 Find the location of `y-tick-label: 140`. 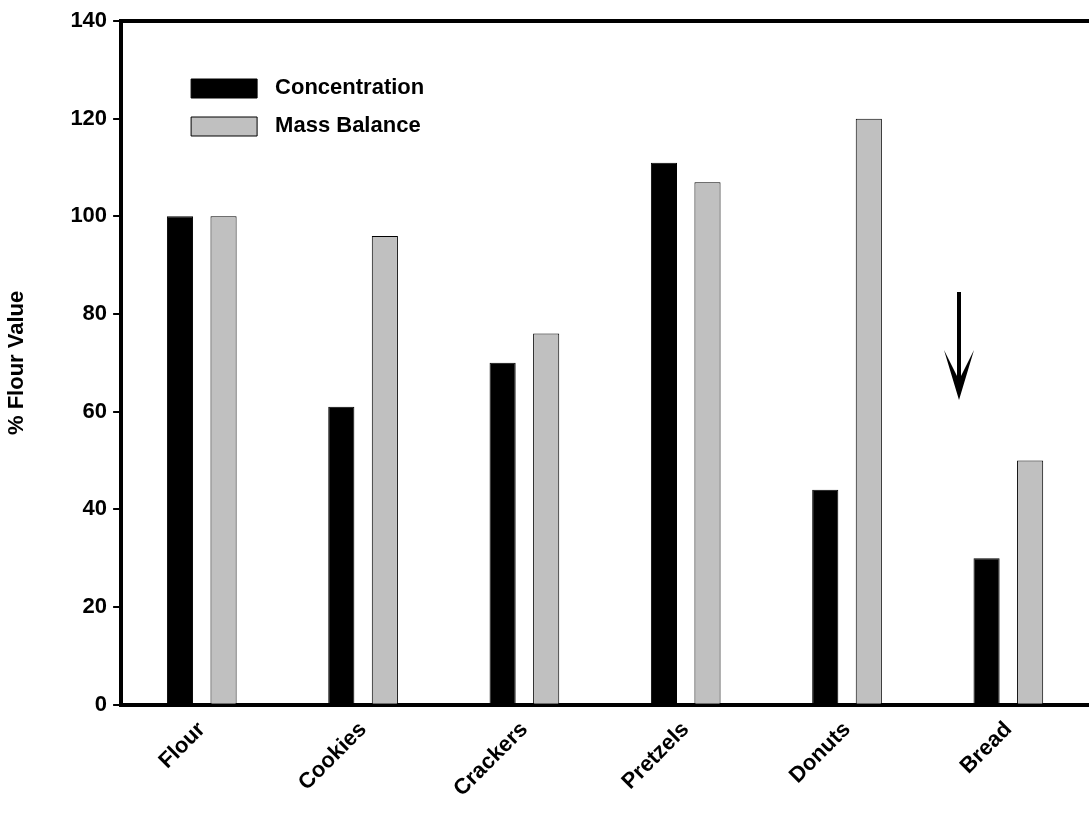

y-tick-label: 140 is located at coordinates (89, 20).